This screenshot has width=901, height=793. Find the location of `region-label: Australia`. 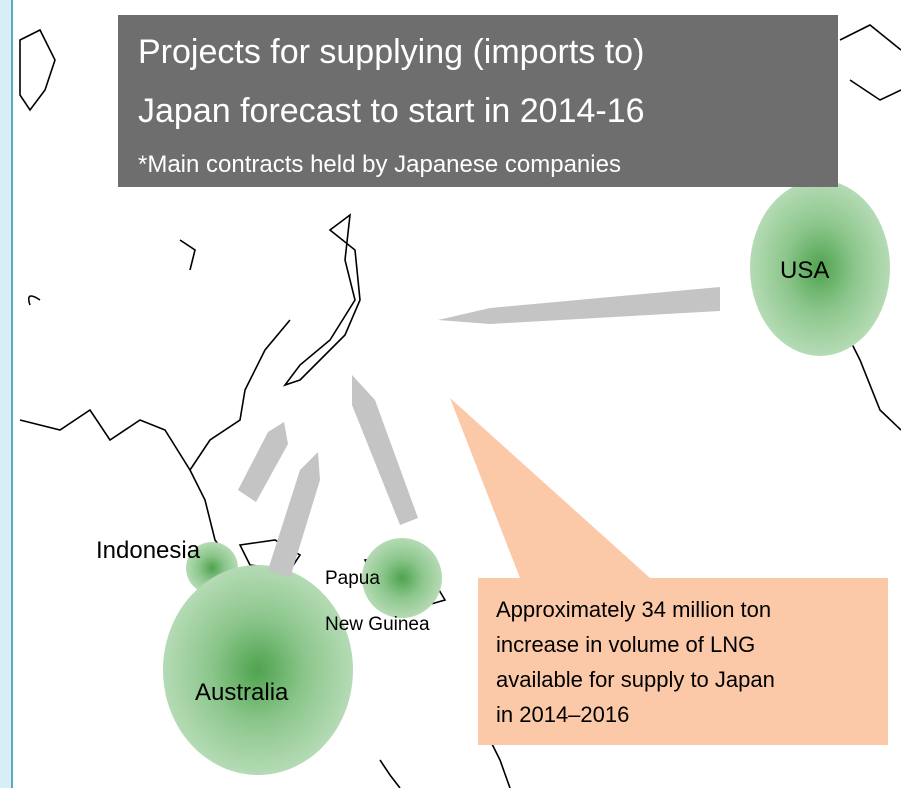

region-label: Australia is located at coordinates (242, 692).